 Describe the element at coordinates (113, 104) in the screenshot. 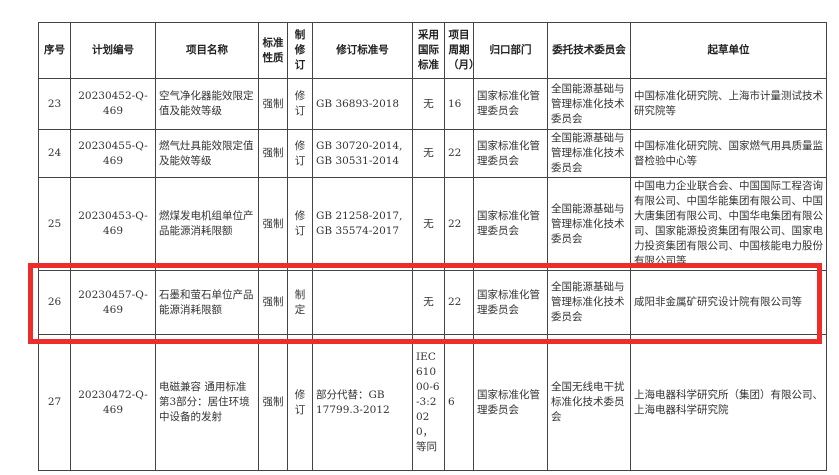

I see `cell-plan: 20230452-Q-469` at that location.